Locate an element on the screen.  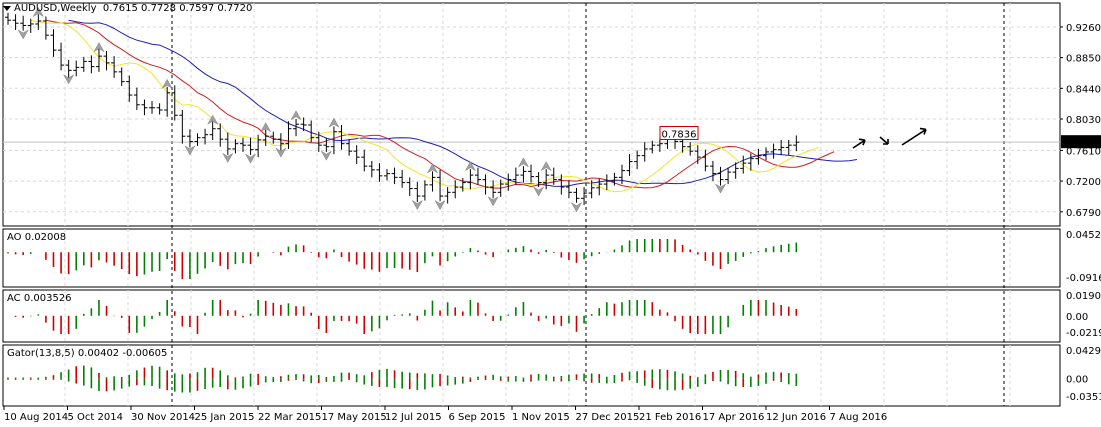
panel-frame-ao is located at coordinates (531, 258).